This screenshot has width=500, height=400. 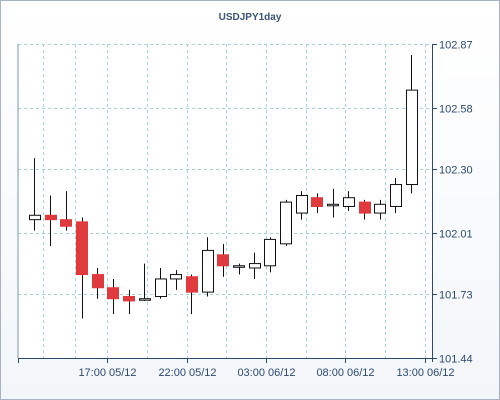 What do you see at coordinates (107, 373) in the screenshot?
I see `x-tick-label: 17:00 05/12` at bounding box center [107, 373].